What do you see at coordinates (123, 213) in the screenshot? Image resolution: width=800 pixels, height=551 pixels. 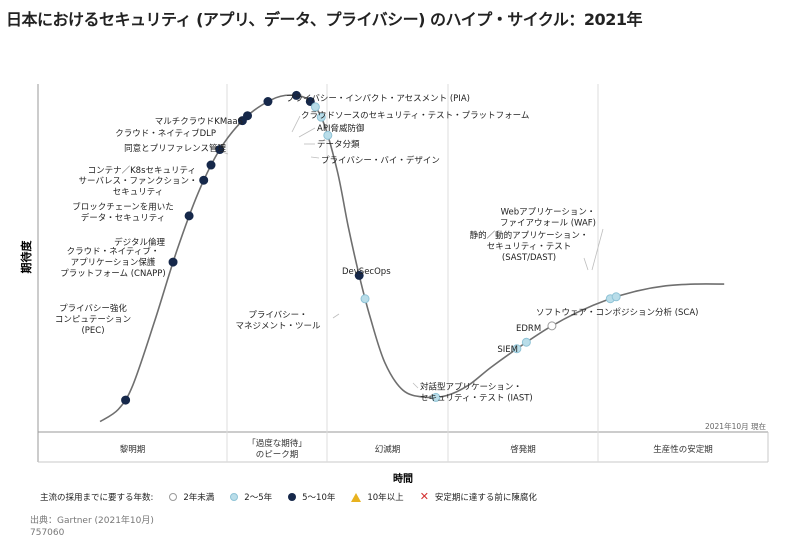 I see `tech-label: ブロックチェーンを用いたデータ・セキュリティ` at bounding box center [123, 213].